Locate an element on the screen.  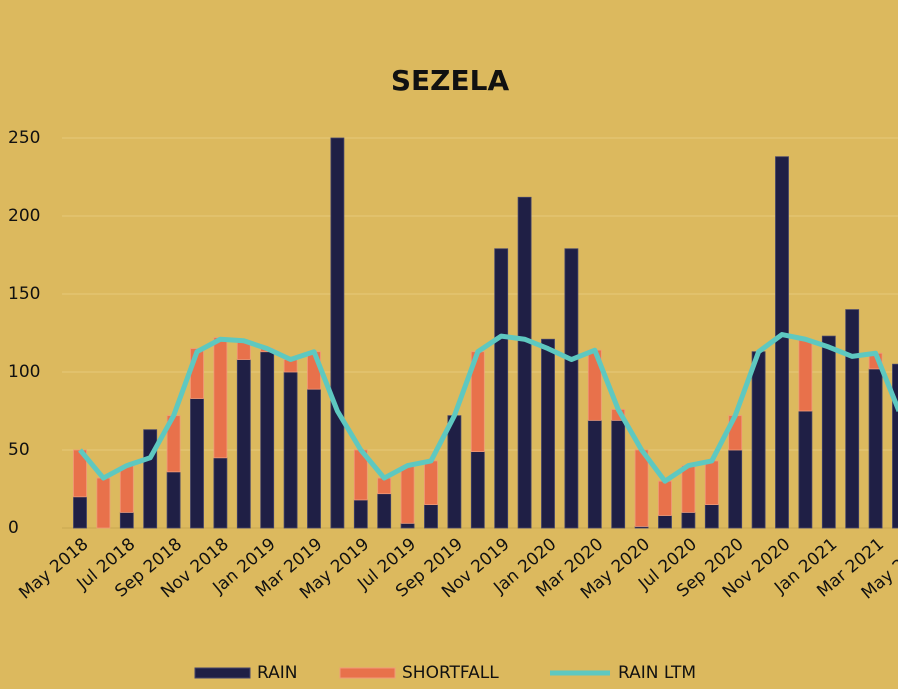
legend-label: SHORTFALL is located at coordinates (450, 673).